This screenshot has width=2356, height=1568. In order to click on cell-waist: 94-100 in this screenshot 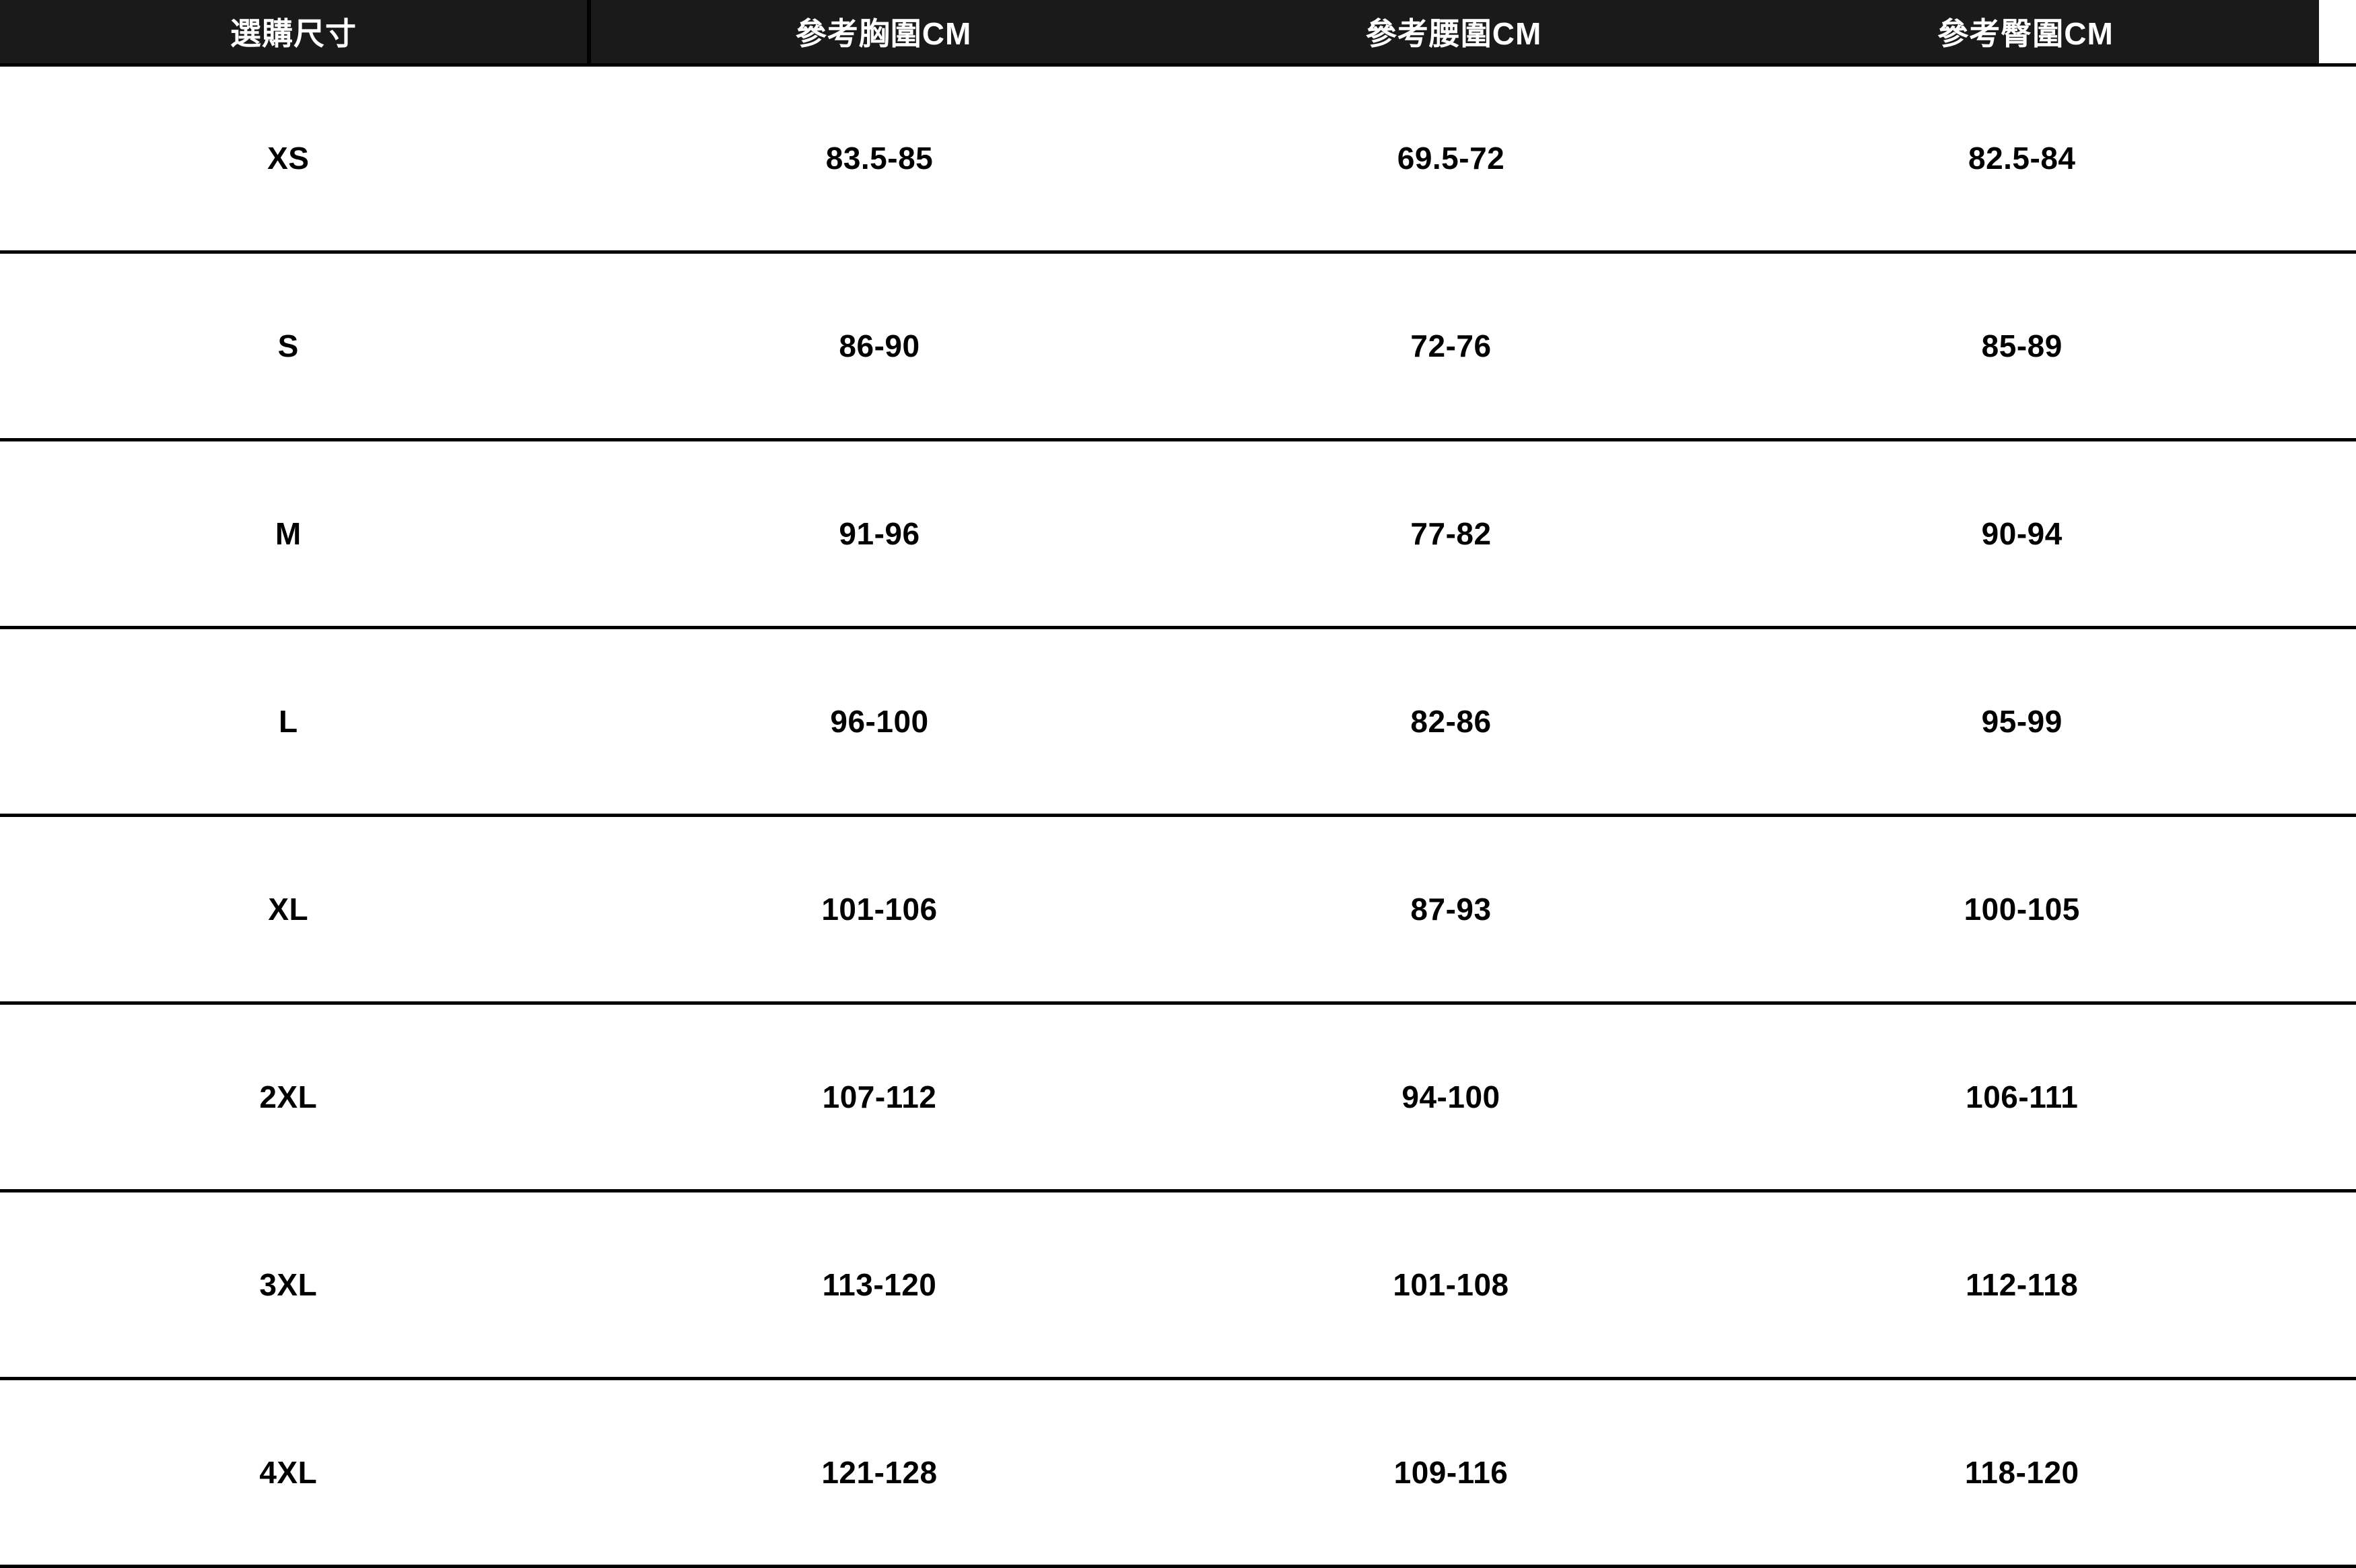, I will do `click(1451, 1096)`.